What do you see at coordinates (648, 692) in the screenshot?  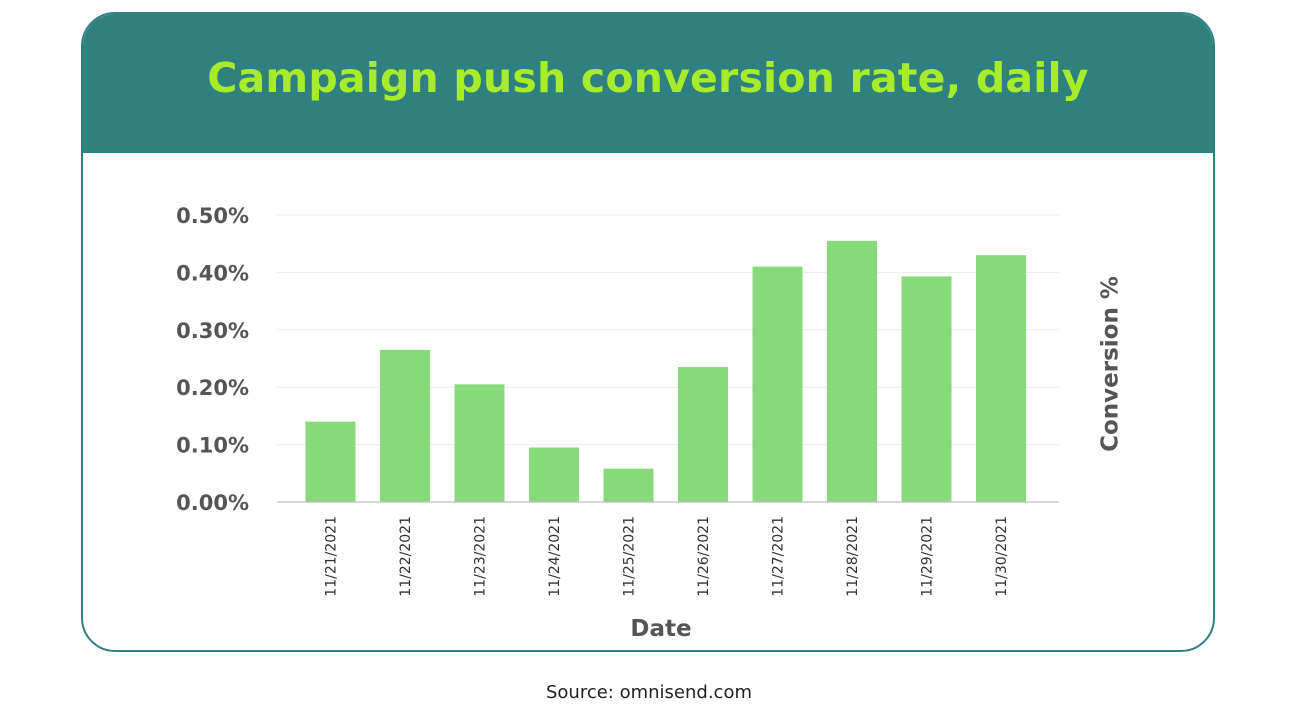 I see `source-caption: Source: omnisend.com` at bounding box center [648, 692].